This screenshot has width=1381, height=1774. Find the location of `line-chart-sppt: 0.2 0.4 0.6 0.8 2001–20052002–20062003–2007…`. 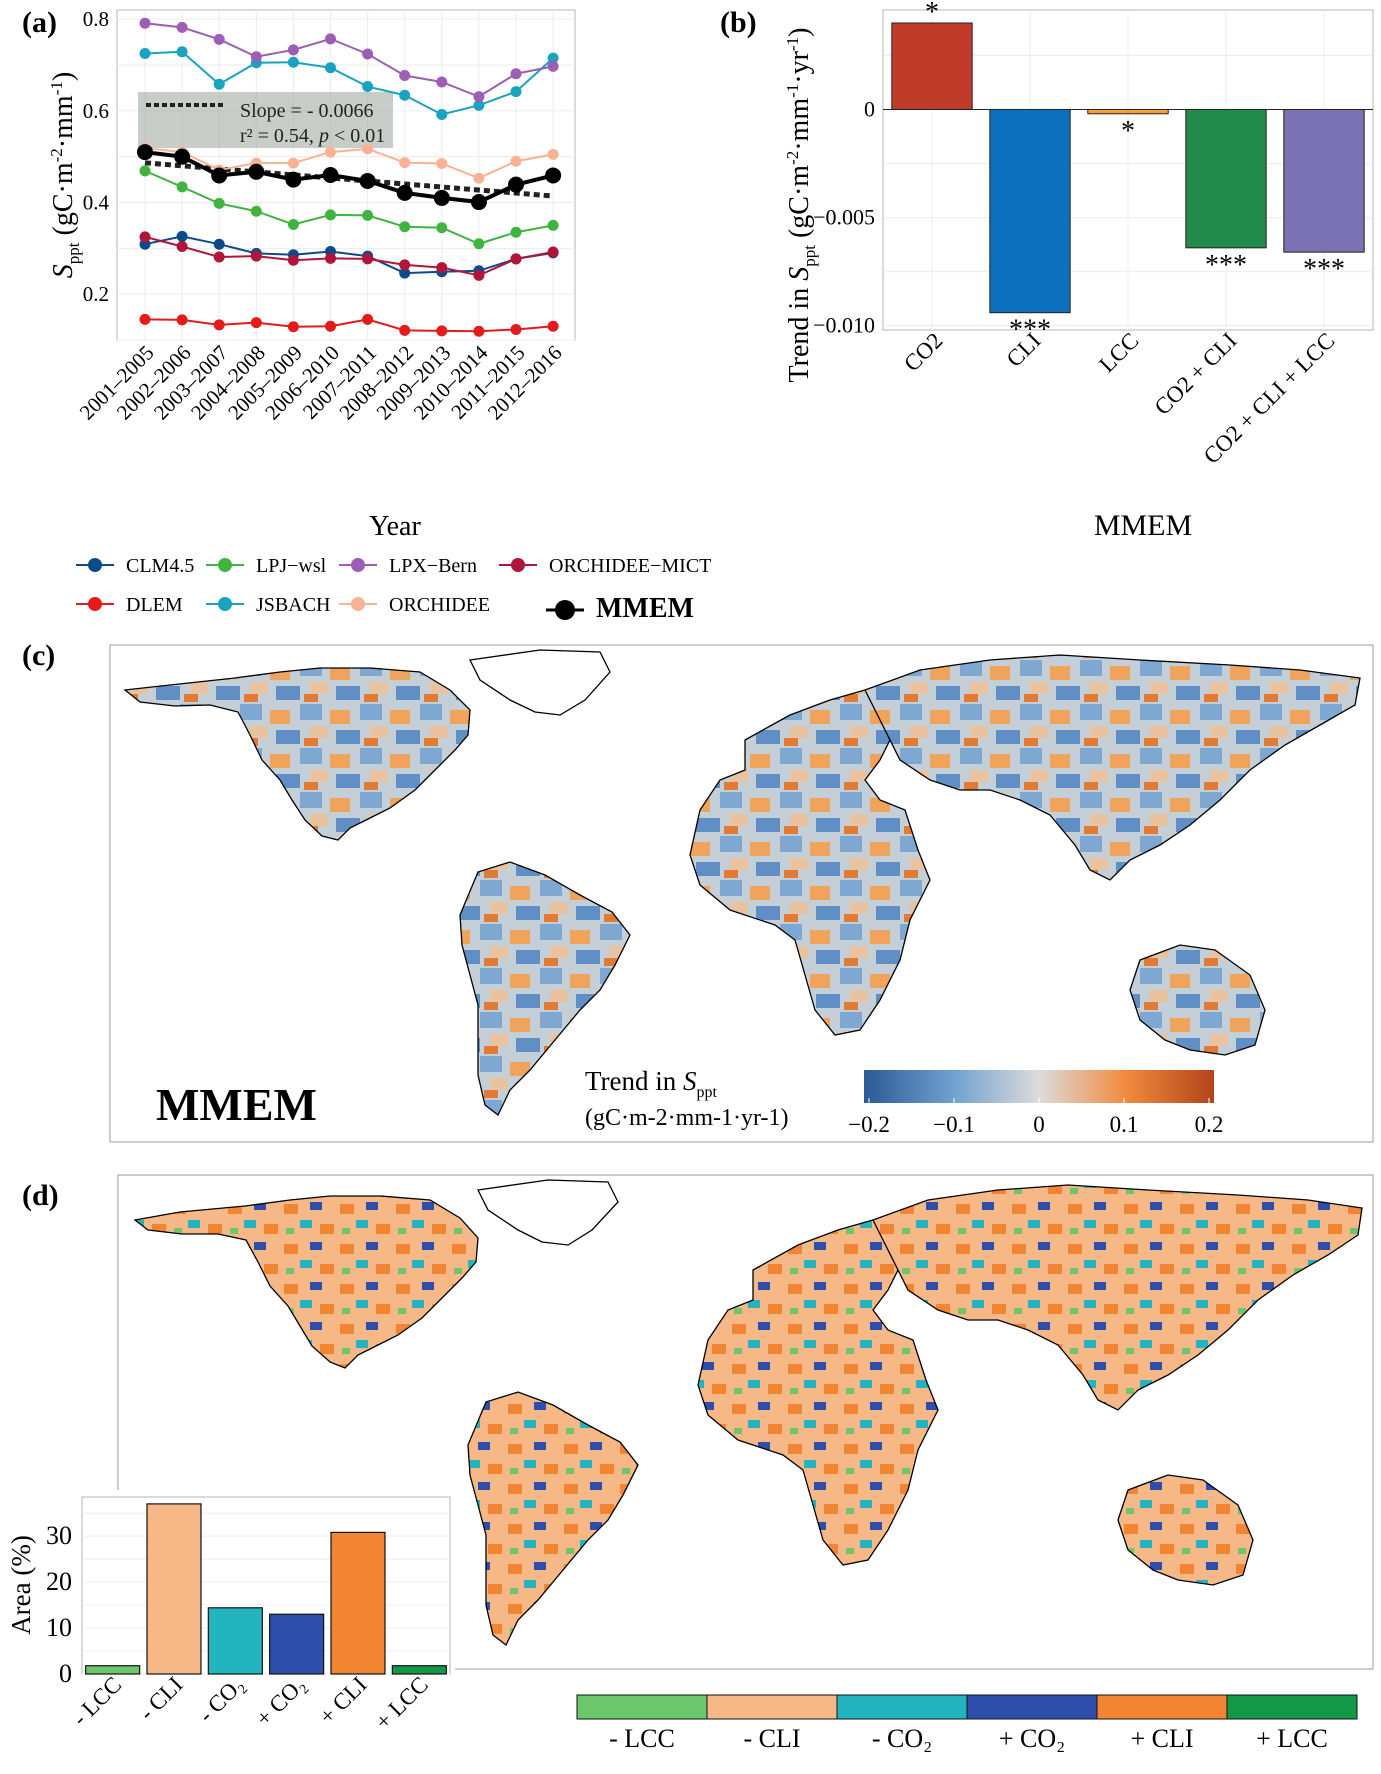

line-chart-sppt: 0.2 0.4 0.6 0.8 2001–20052002–20062003–2007… is located at coordinates (311, 274).